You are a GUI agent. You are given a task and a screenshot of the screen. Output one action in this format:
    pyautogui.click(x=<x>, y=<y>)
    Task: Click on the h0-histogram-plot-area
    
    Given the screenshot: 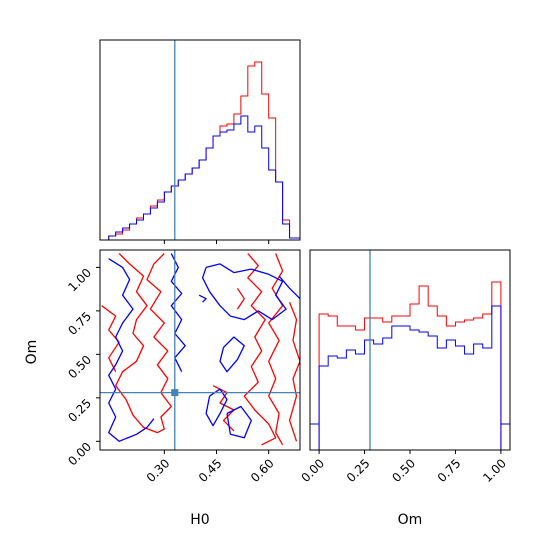 What is the action you would take?
    pyautogui.click(x=200, y=140)
    